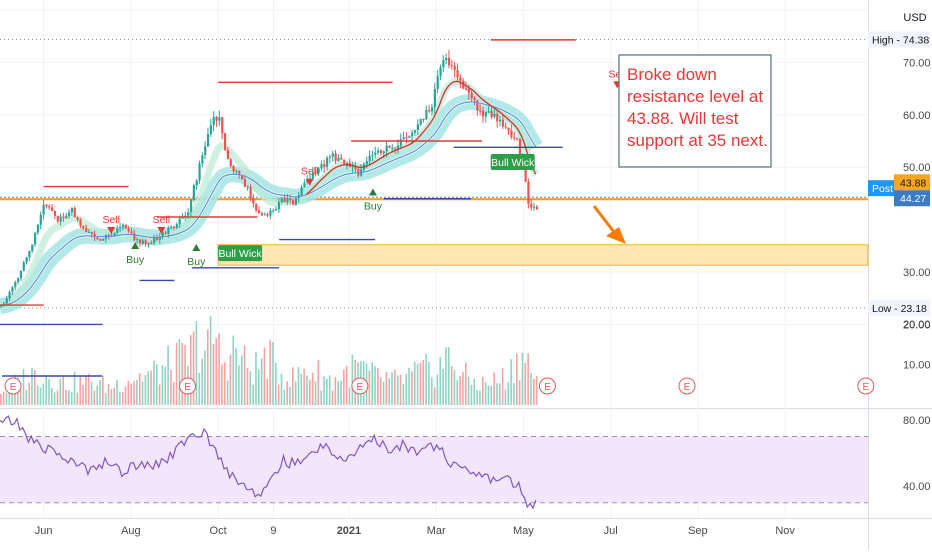  Describe the element at coordinates (917, 273) in the screenshot. I see `price-tick-label: 30.00` at that location.